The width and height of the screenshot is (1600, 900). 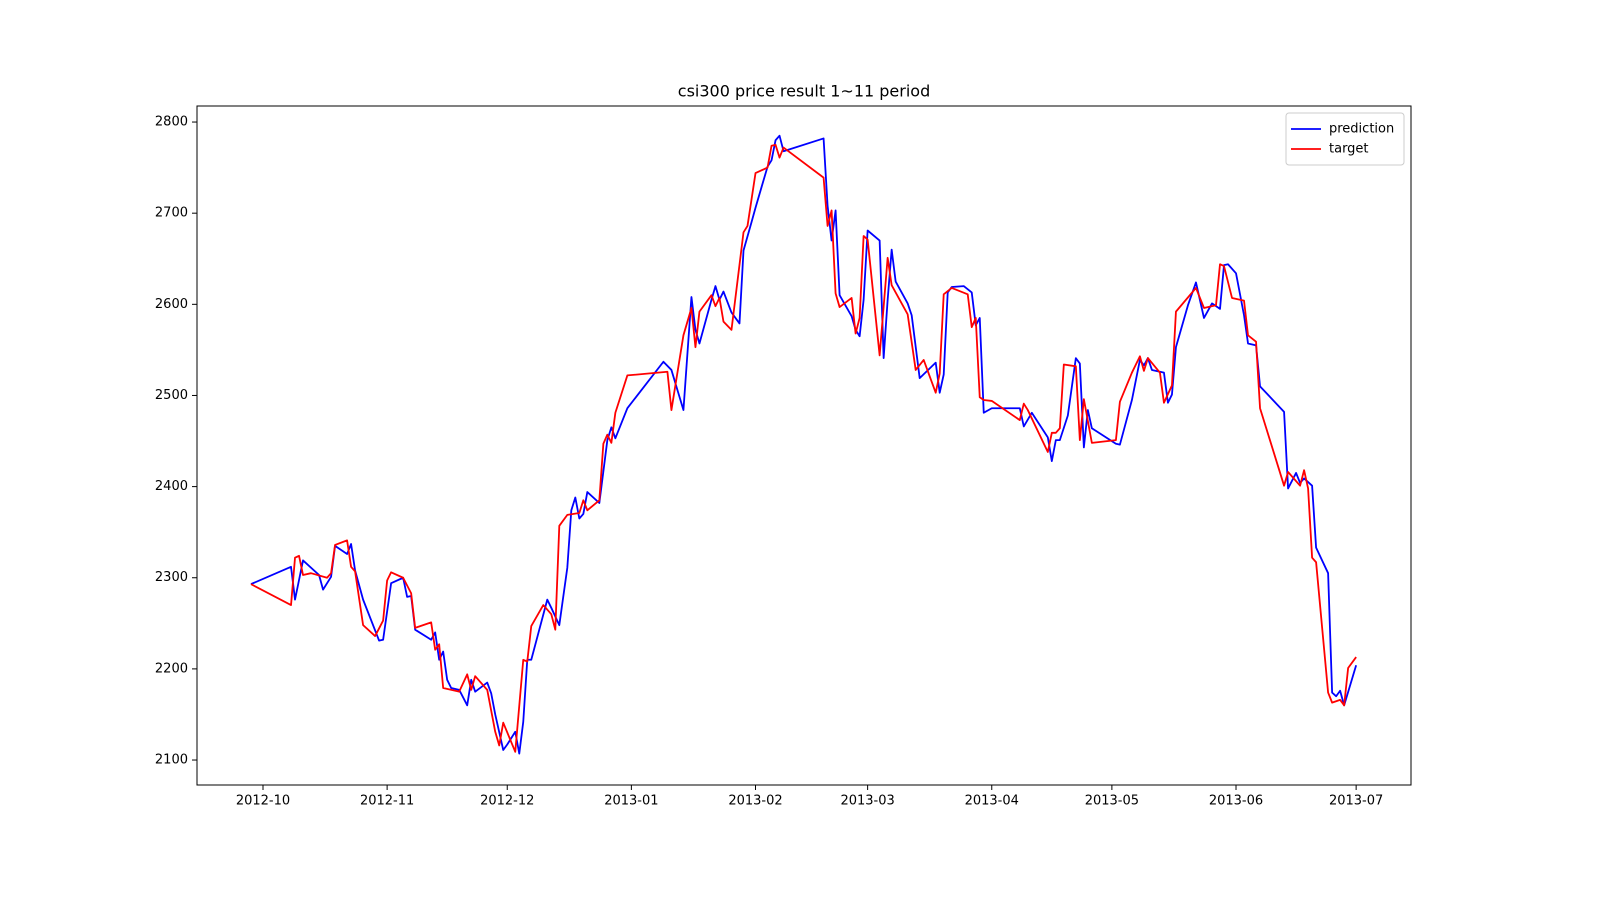 What do you see at coordinates (804, 91) in the screenshot?
I see `chart-title: csi300 price result 1~11 period` at bounding box center [804, 91].